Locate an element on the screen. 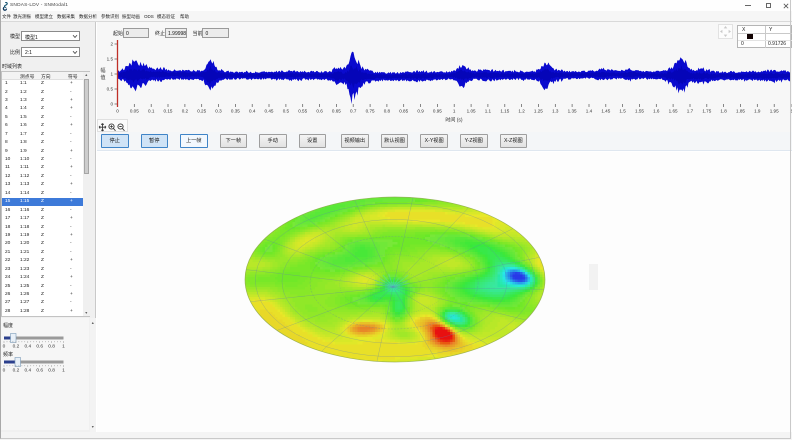  svg-text: 0.45 is located at coordinates (269, 111).